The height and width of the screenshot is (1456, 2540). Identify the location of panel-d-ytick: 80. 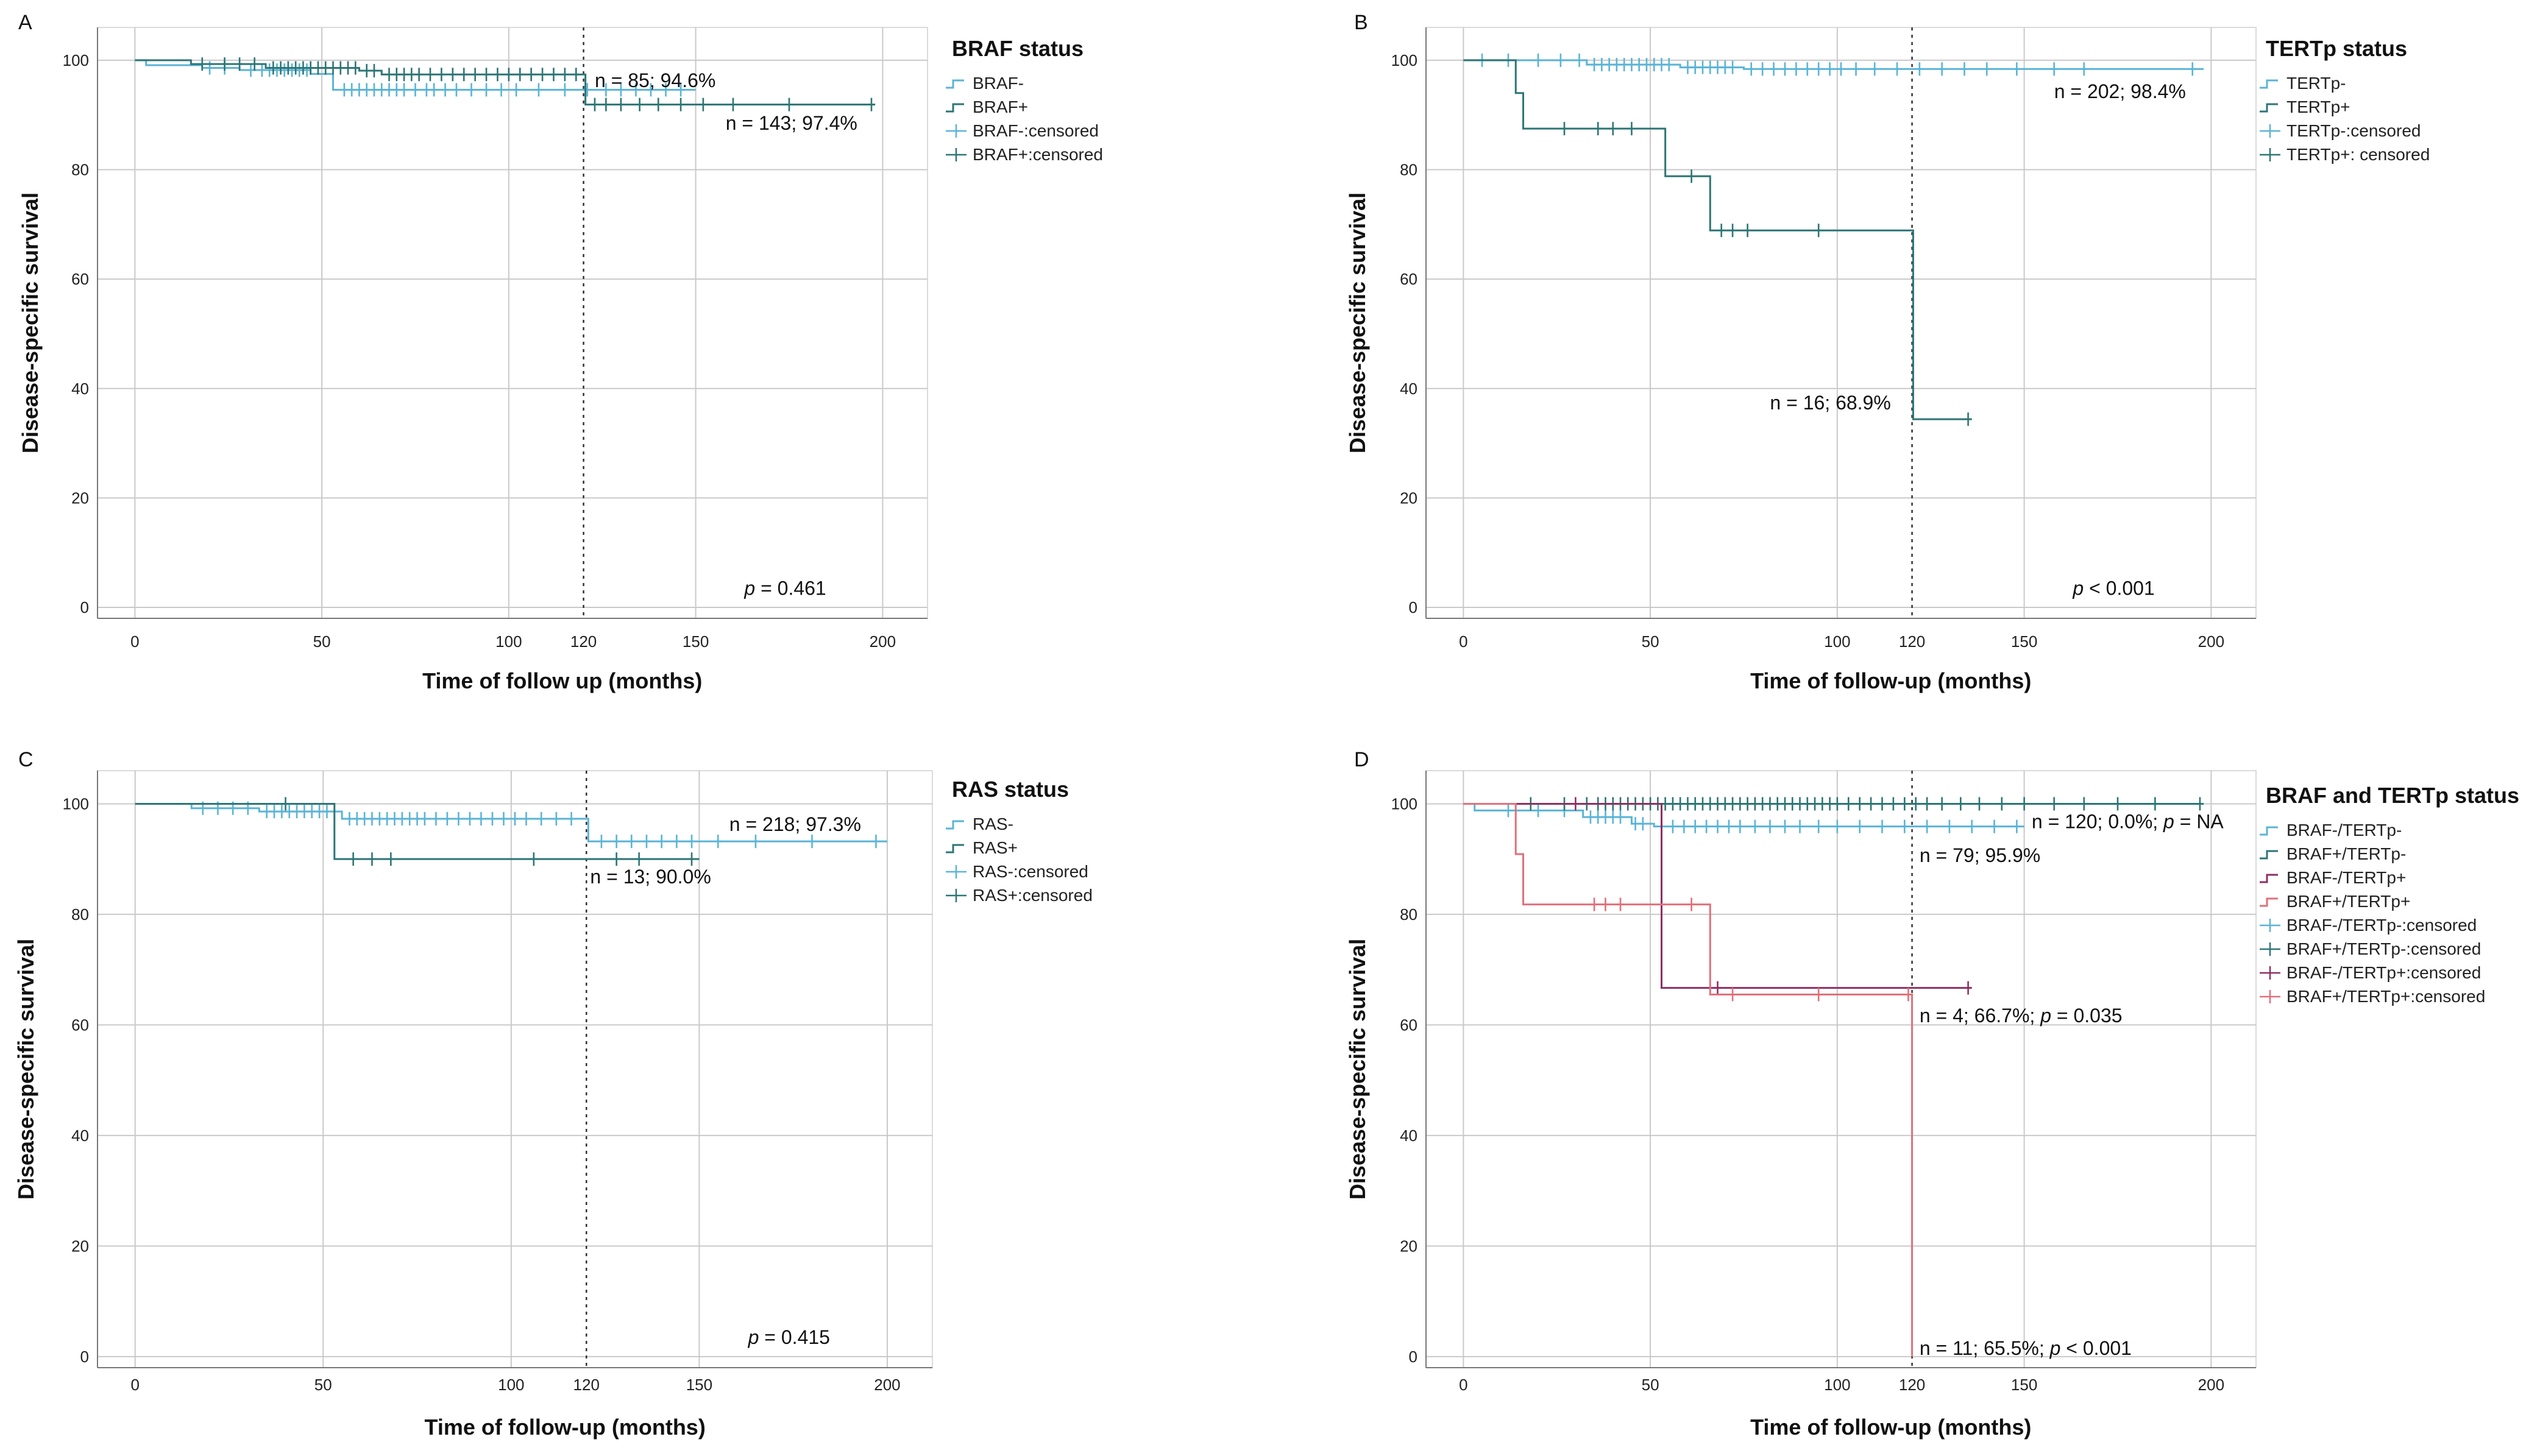
(1408, 914).